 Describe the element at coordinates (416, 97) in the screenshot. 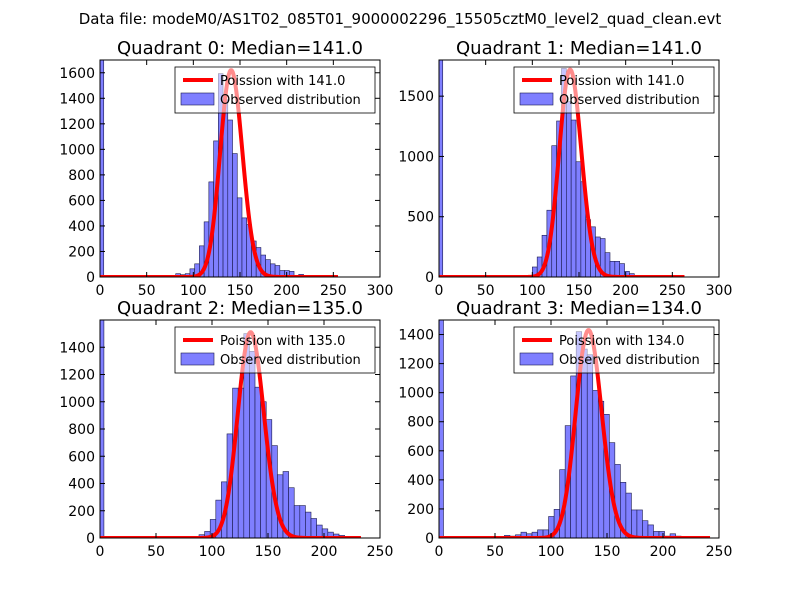

I see `y-tick-label: 1500` at that location.